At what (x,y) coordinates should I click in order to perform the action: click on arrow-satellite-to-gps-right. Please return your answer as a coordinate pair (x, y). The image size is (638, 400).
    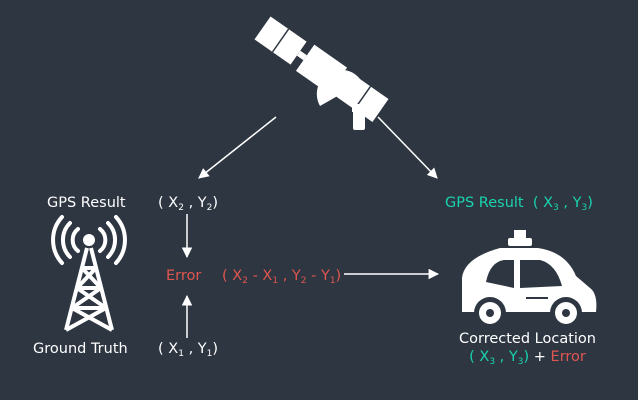
    Looking at the image, I should click on (407, 147).